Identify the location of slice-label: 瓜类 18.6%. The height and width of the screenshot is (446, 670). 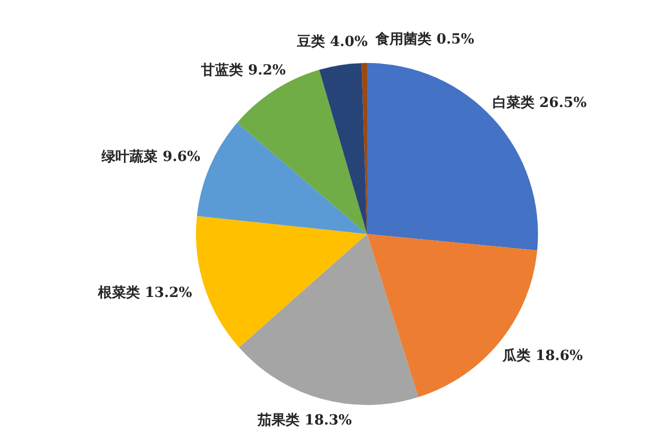
(542, 355).